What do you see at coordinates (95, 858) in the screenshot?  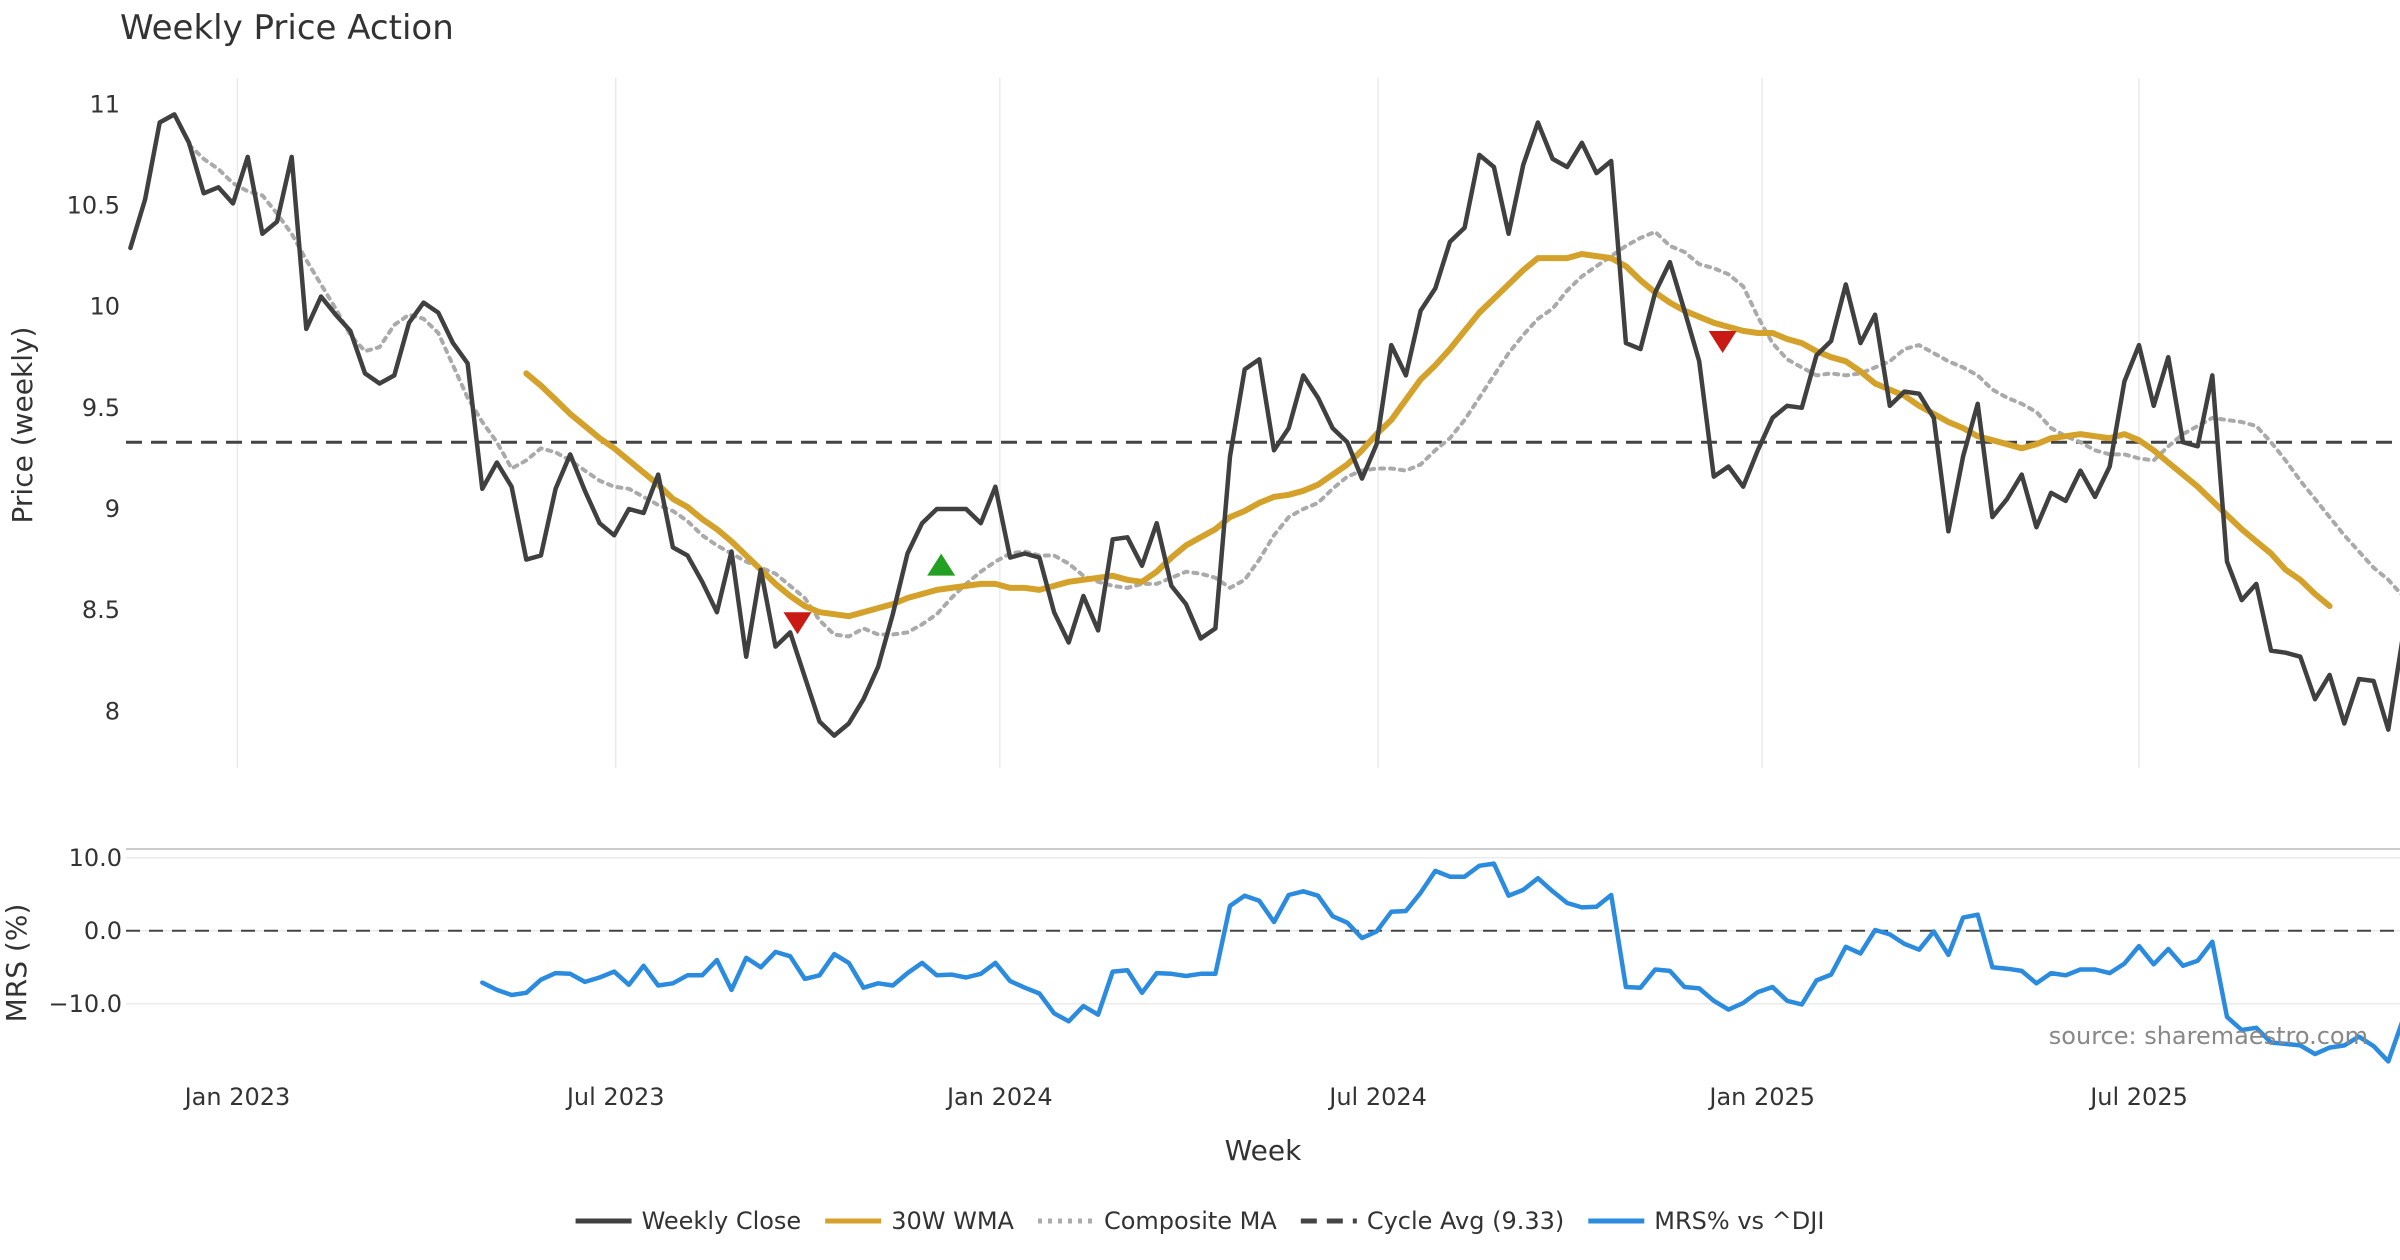 I see `mrs-y-tick-label: 10.0` at bounding box center [95, 858].